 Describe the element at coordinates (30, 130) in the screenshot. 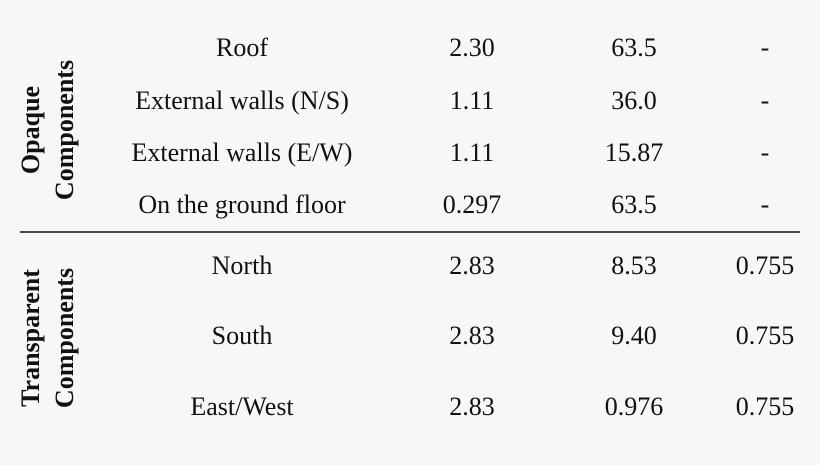

I see `group-label: Opaque` at that location.